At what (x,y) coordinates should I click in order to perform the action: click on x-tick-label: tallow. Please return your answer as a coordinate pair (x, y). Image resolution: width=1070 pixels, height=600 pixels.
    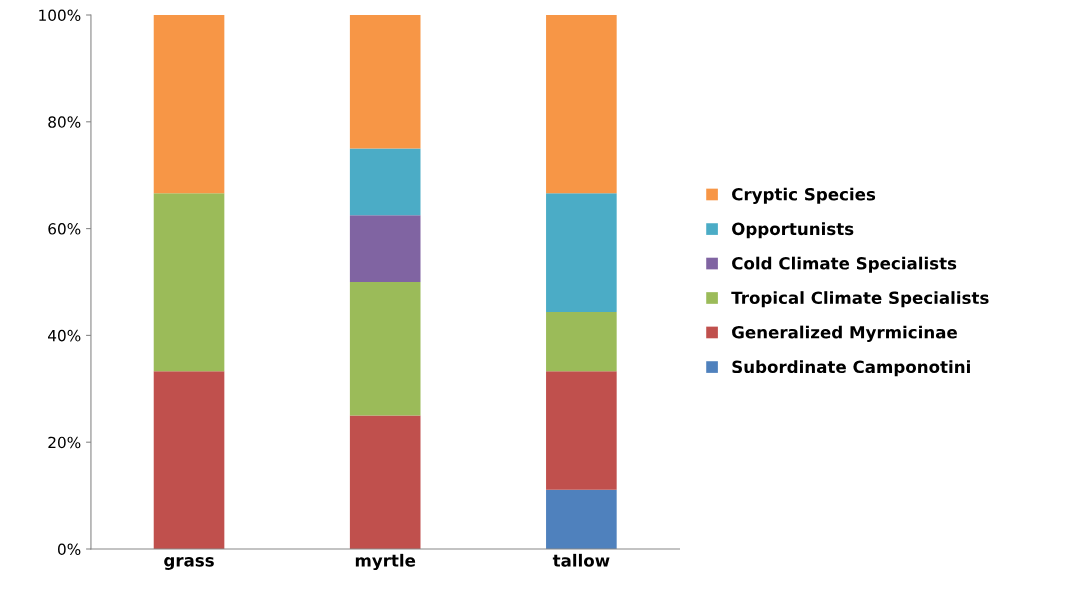
    Looking at the image, I should click on (581, 560).